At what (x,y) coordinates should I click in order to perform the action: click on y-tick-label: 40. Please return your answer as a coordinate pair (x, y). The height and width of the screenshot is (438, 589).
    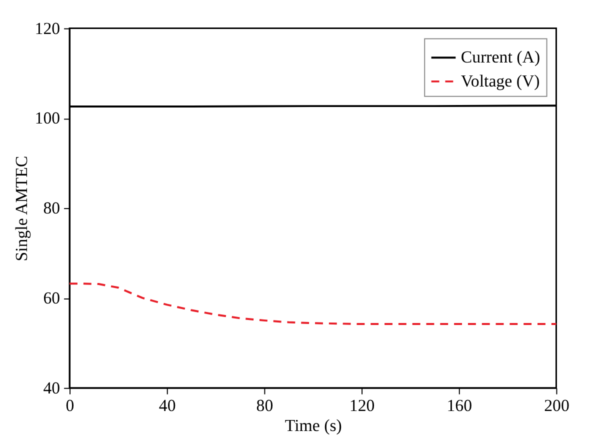
    Looking at the image, I should click on (51, 388).